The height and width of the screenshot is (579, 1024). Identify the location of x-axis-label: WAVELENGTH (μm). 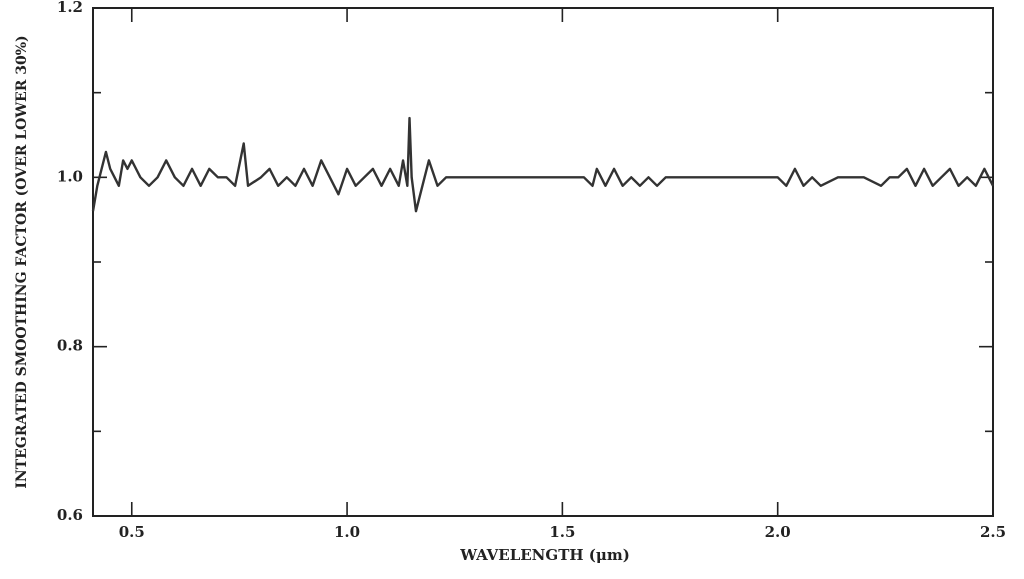
(544, 555).